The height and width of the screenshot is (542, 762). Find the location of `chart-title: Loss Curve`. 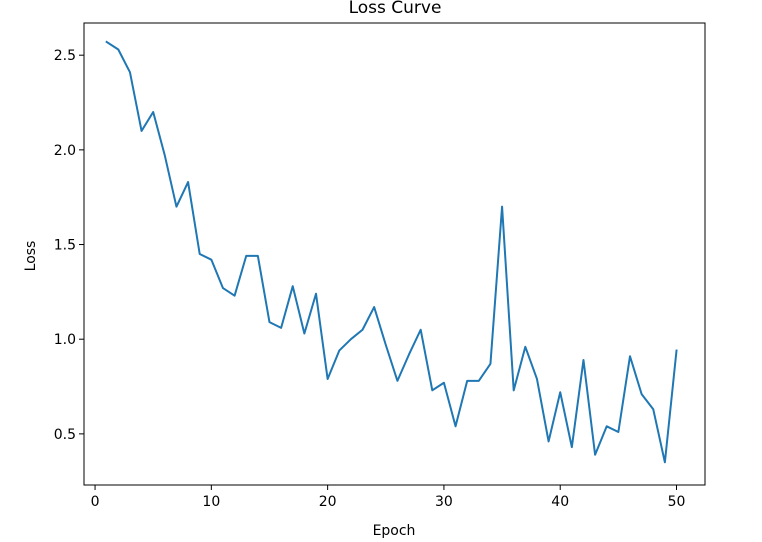

chart-title: Loss Curve is located at coordinates (395, 9).